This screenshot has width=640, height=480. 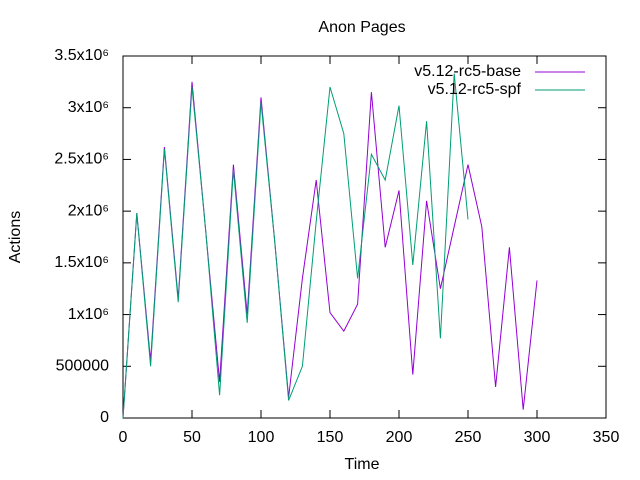 What do you see at coordinates (261, 437) in the screenshot?
I see `x-tick-label: 100` at bounding box center [261, 437].